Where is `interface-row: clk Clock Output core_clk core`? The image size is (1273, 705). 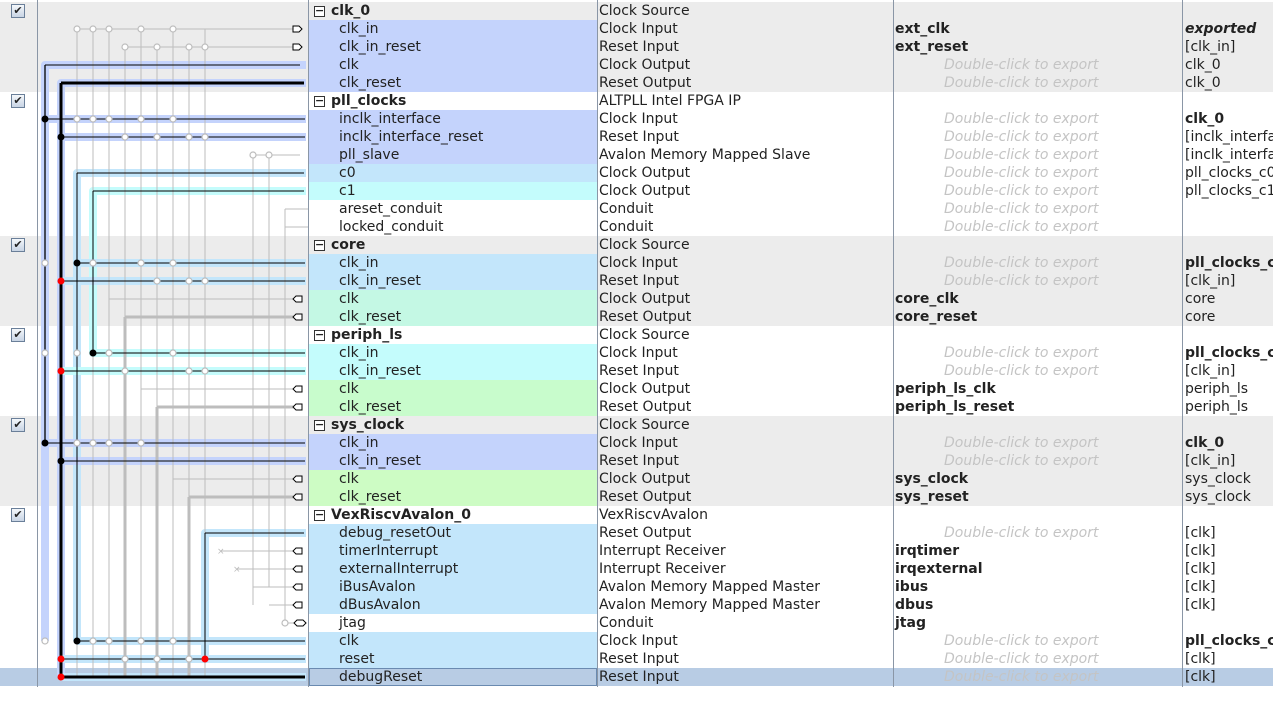 interface-row: clk Clock Output core_clk core is located at coordinates (636, 299).